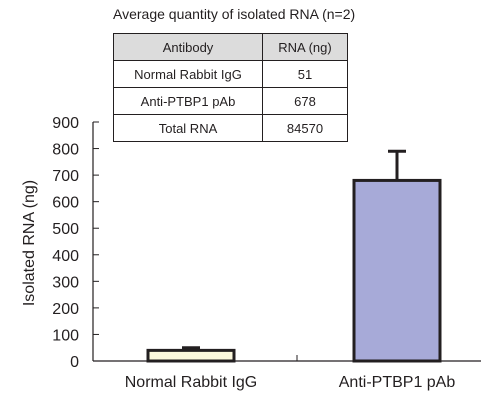 This screenshot has height=405, width=491. What do you see at coordinates (397, 382) in the screenshot?
I see `x-category-label: Anti-PTBP1 pAb` at bounding box center [397, 382].